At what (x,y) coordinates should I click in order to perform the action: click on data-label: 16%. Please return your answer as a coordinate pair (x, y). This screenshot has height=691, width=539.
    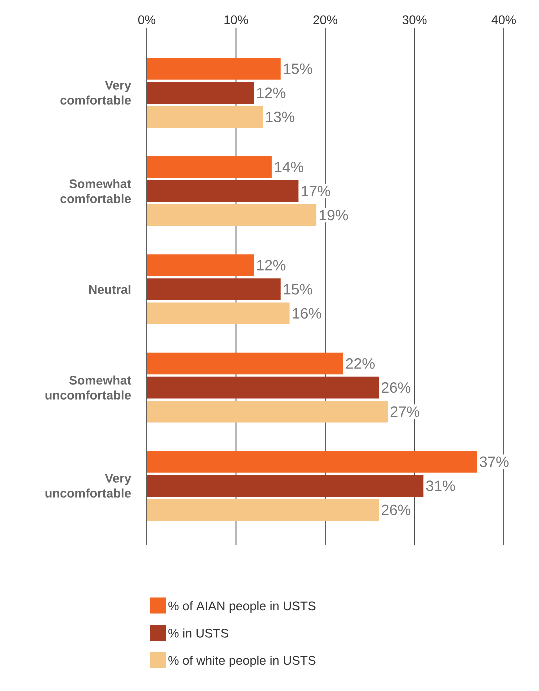
    Looking at the image, I should click on (307, 313).